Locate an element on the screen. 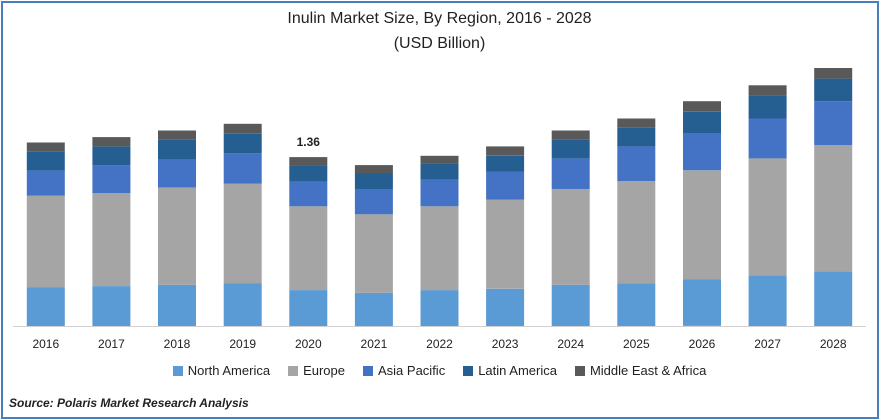 The height and width of the screenshot is (419, 879). bar-segment-2016-asia-pacific is located at coordinates (45, 183).